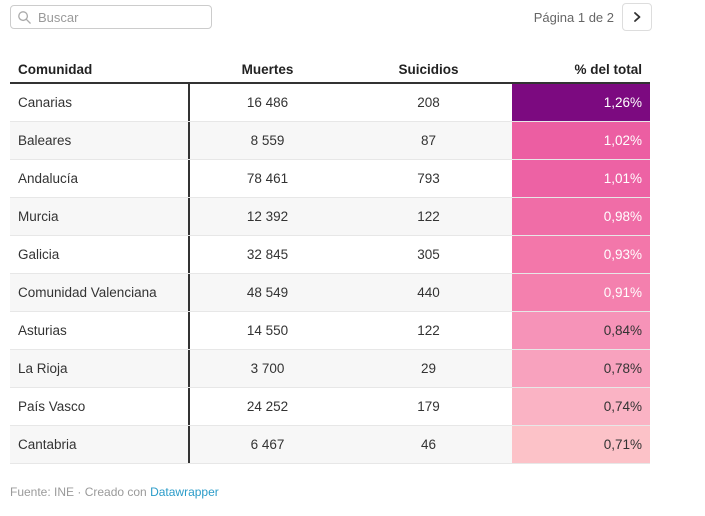 The height and width of the screenshot is (516, 705). What do you see at coordinates (267, 102) in the screenshot?
I see `cell-muertes: 16 486` at bounding box center [267, 102].